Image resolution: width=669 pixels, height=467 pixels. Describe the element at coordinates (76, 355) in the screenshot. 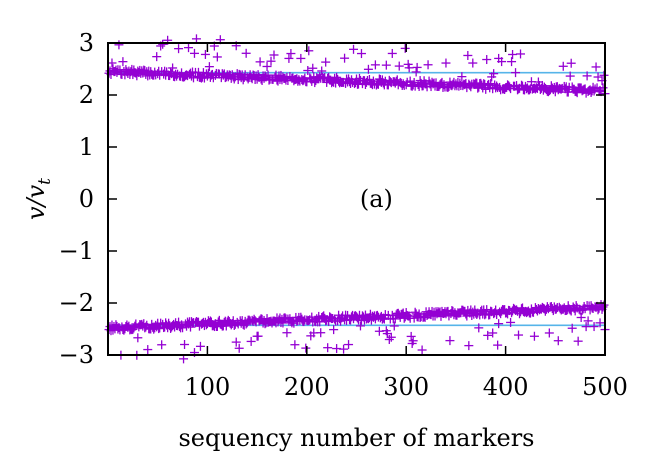

I see `y-tick-label-0: −3` at that location.